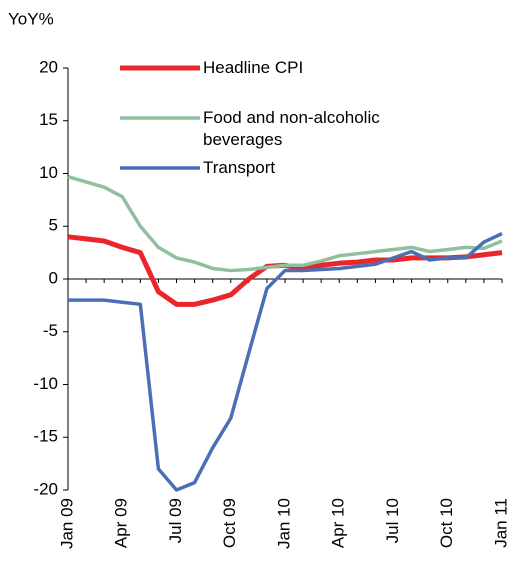 This screenshot has width=510, height=576. I want to click on legend-label: Transport, so click(239, 167).